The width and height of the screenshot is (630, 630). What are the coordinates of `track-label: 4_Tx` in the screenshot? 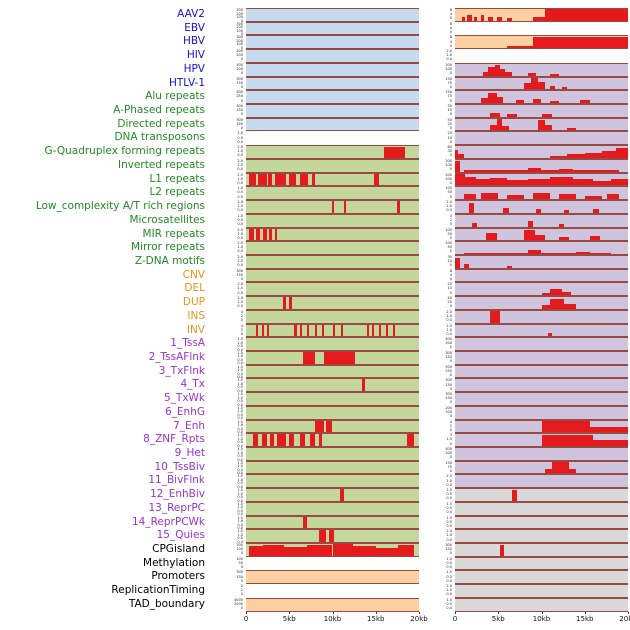 It's located at (192, 384).